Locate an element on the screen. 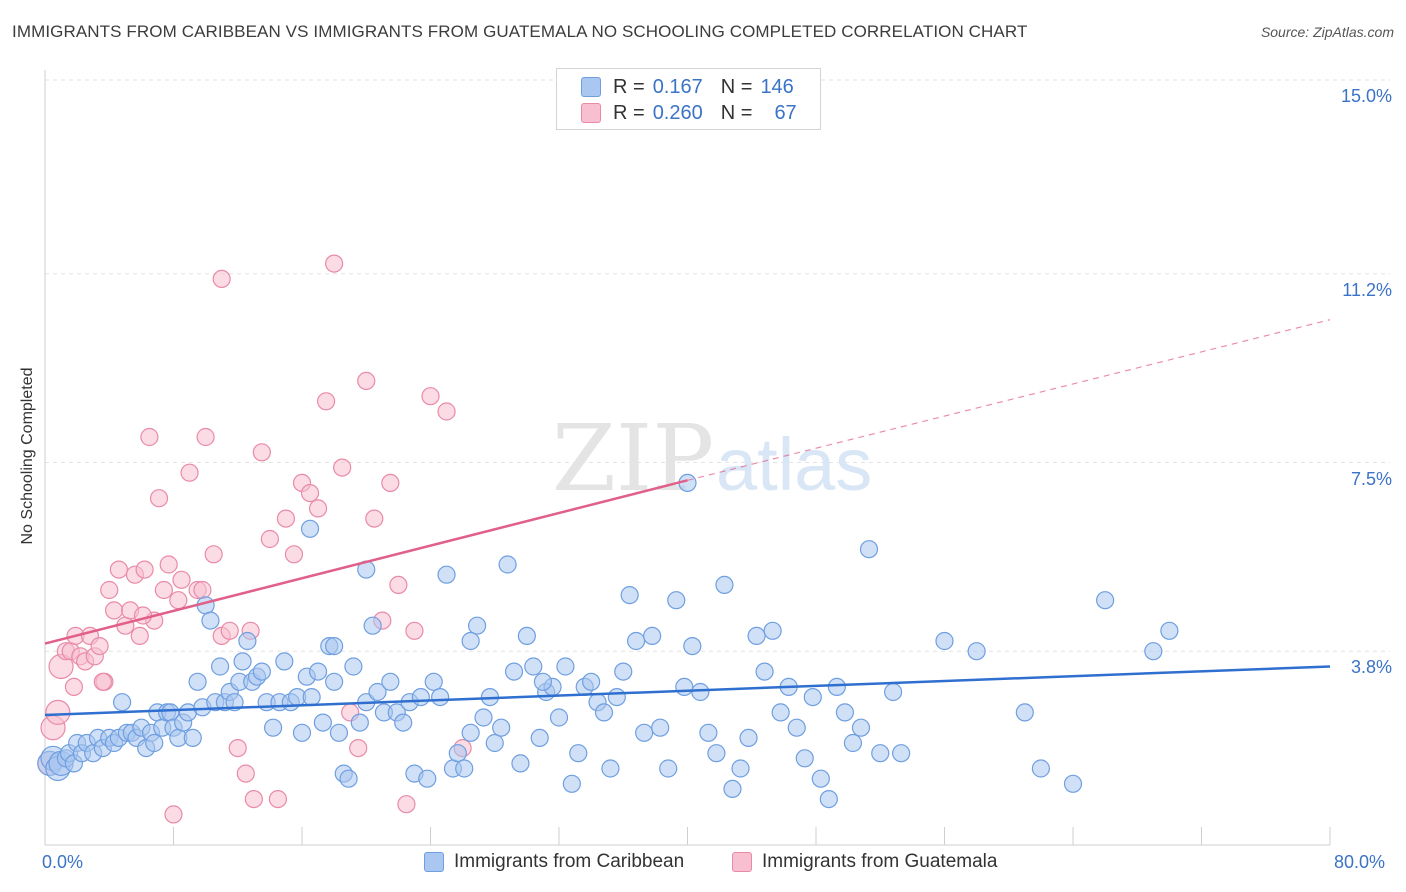 This screenshot has height=892, width=1406. watermark: ZIP atlas is located at coordinates (712, 458).